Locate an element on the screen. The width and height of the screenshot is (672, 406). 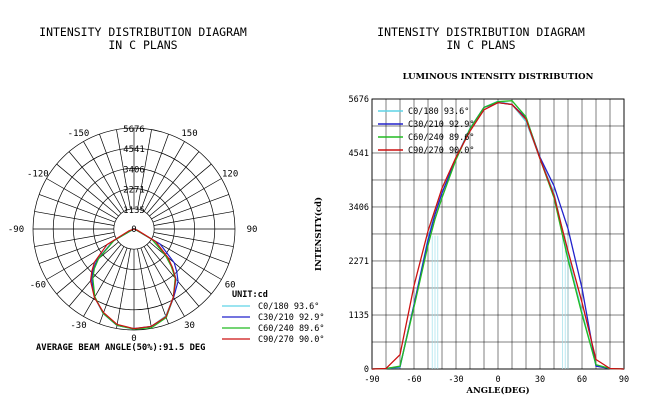
cartesian-xtick: -30 is located at coordinates (455, 380).